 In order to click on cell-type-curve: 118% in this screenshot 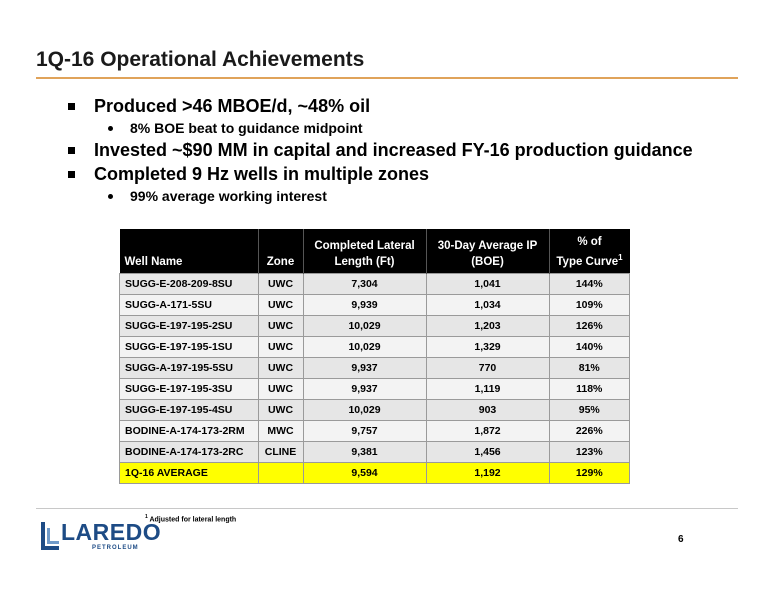, I will do `click(589, 389)`.